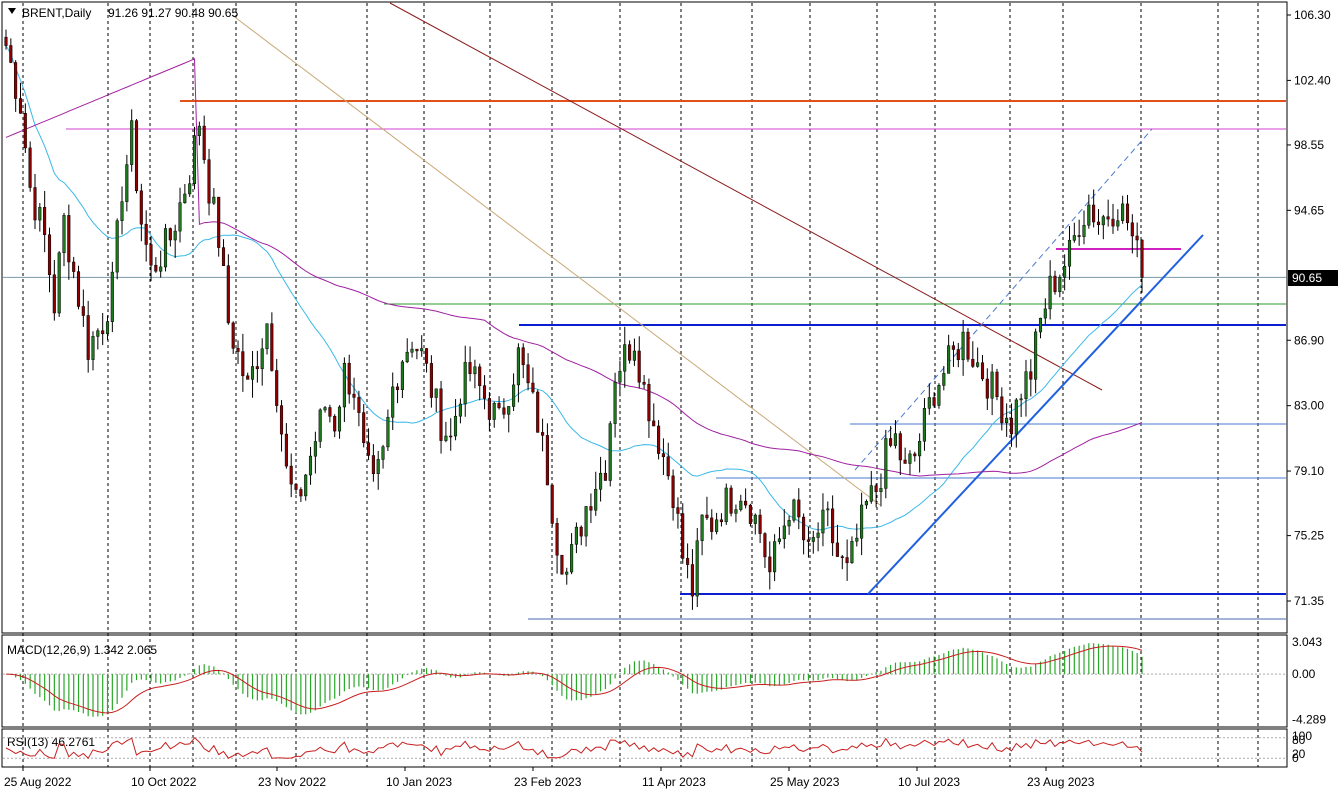 The image size is (1344, 795). I want to click on chart-header: BRENT,Daily 91.26 91.27 90.48 90.65, so click(123, 13).